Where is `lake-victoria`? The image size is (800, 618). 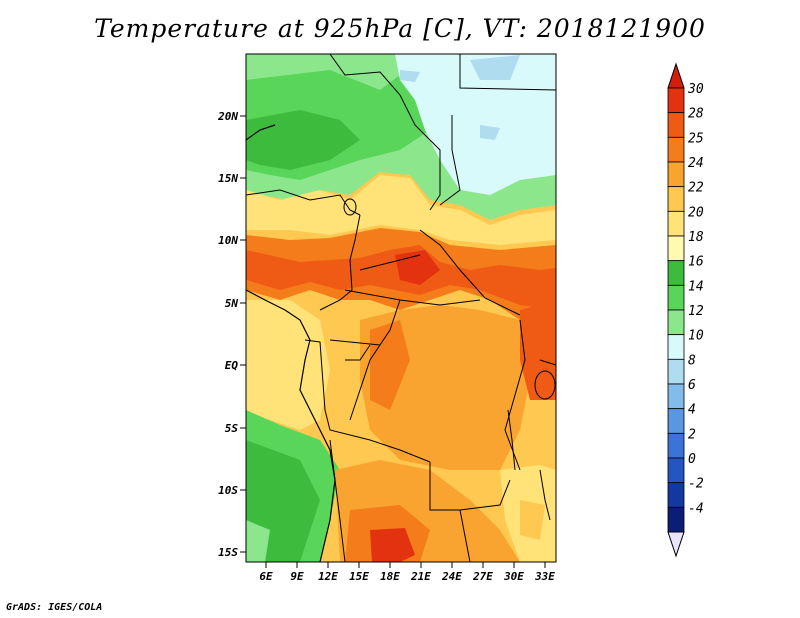 lake-victoria is located at coordinates (545, 385).